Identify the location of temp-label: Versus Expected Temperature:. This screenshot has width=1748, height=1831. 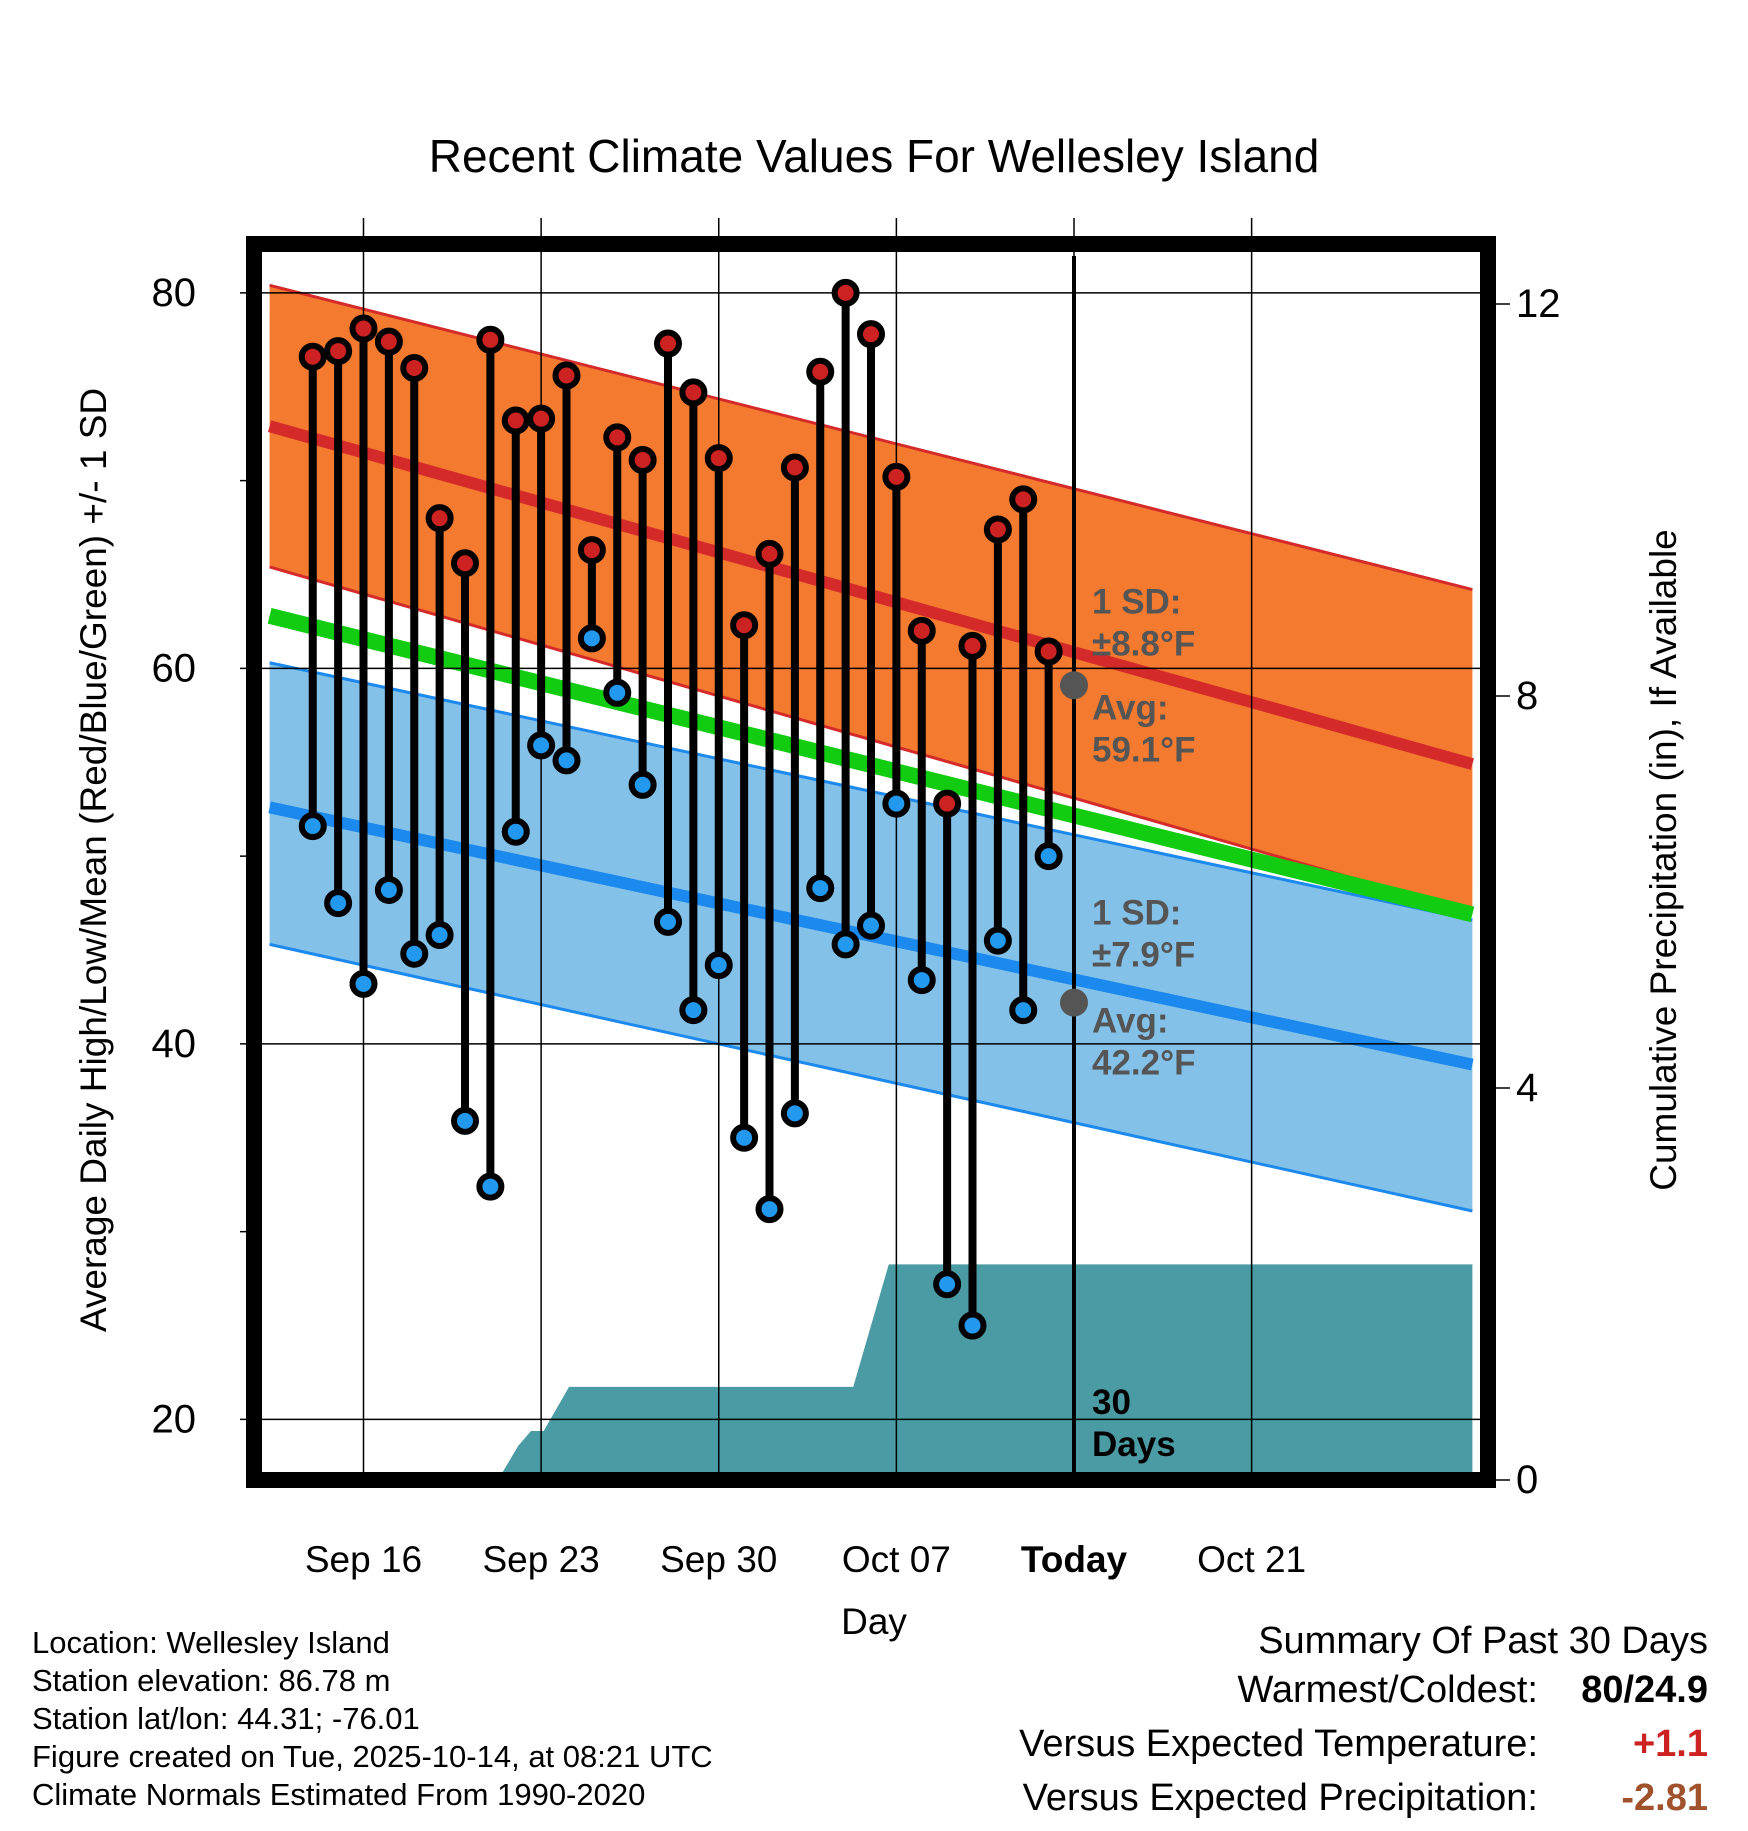
(1278, 1744).